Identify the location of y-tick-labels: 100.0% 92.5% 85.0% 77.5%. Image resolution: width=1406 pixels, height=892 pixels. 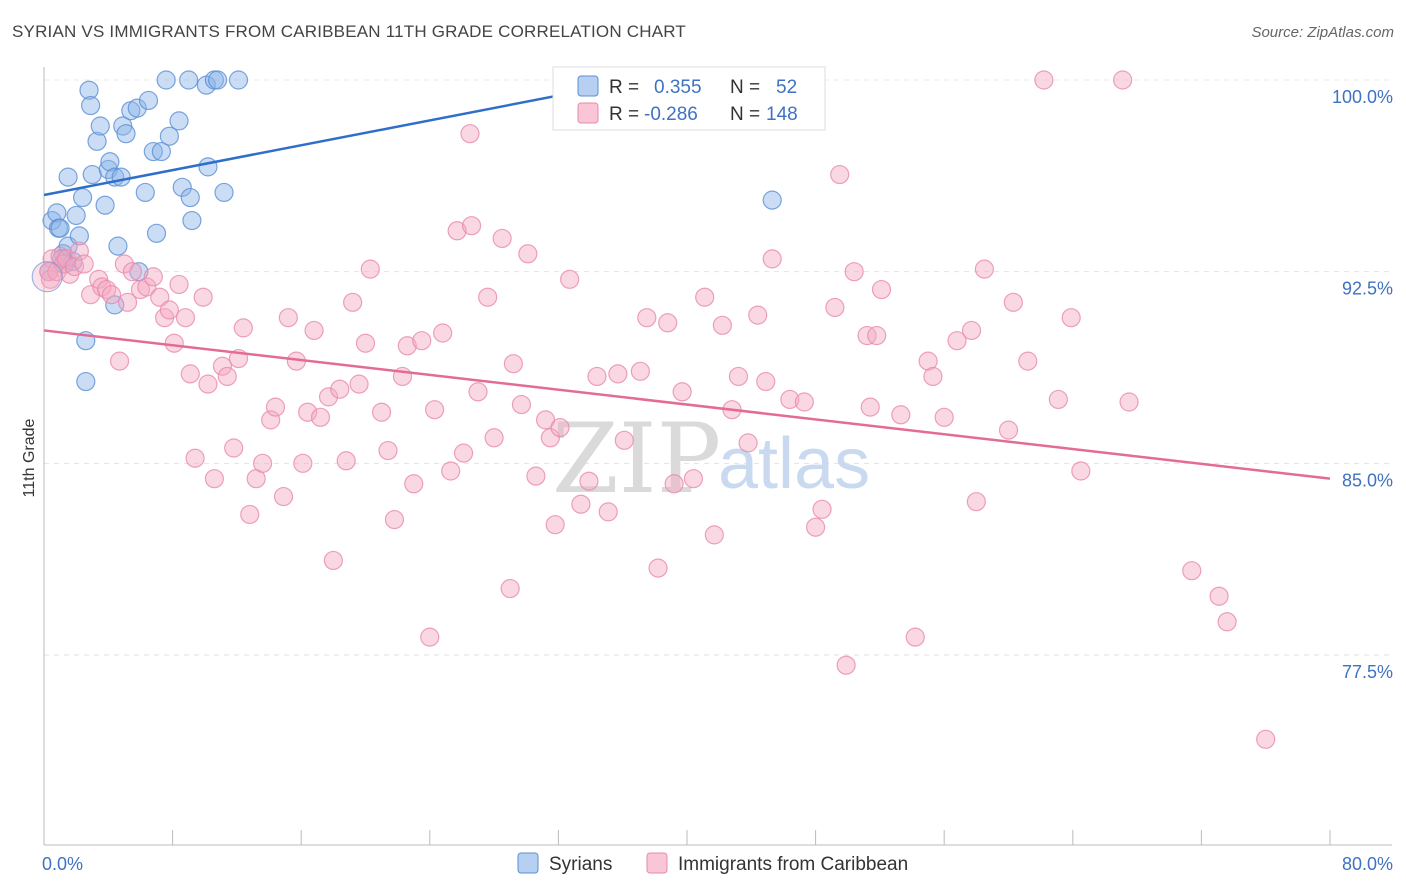
(1362, 384).